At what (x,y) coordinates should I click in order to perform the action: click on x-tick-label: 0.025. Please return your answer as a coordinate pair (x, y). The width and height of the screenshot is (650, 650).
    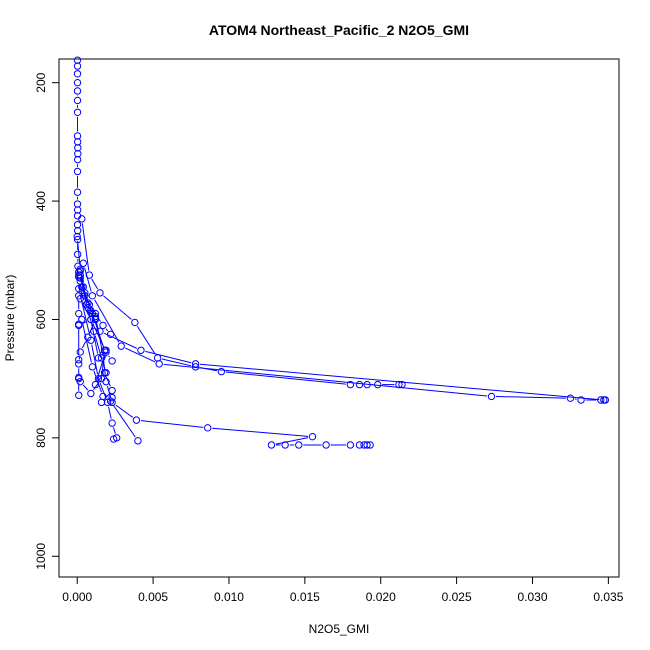
    Looking at the image, I should click on (457, 597).